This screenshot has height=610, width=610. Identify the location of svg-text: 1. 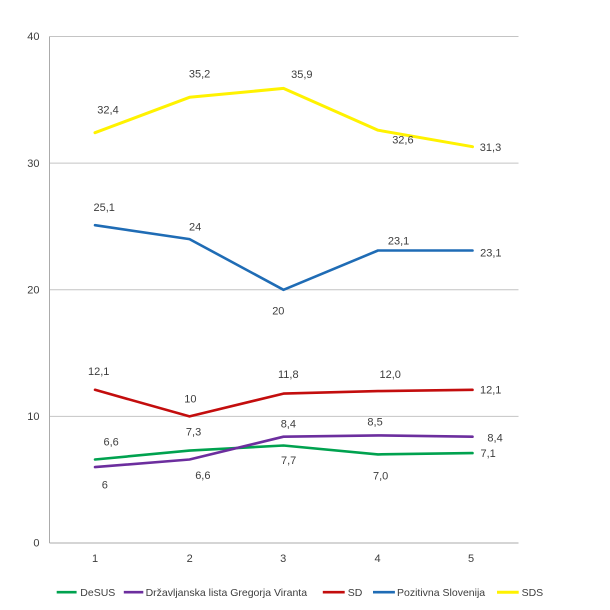
(95, 559).